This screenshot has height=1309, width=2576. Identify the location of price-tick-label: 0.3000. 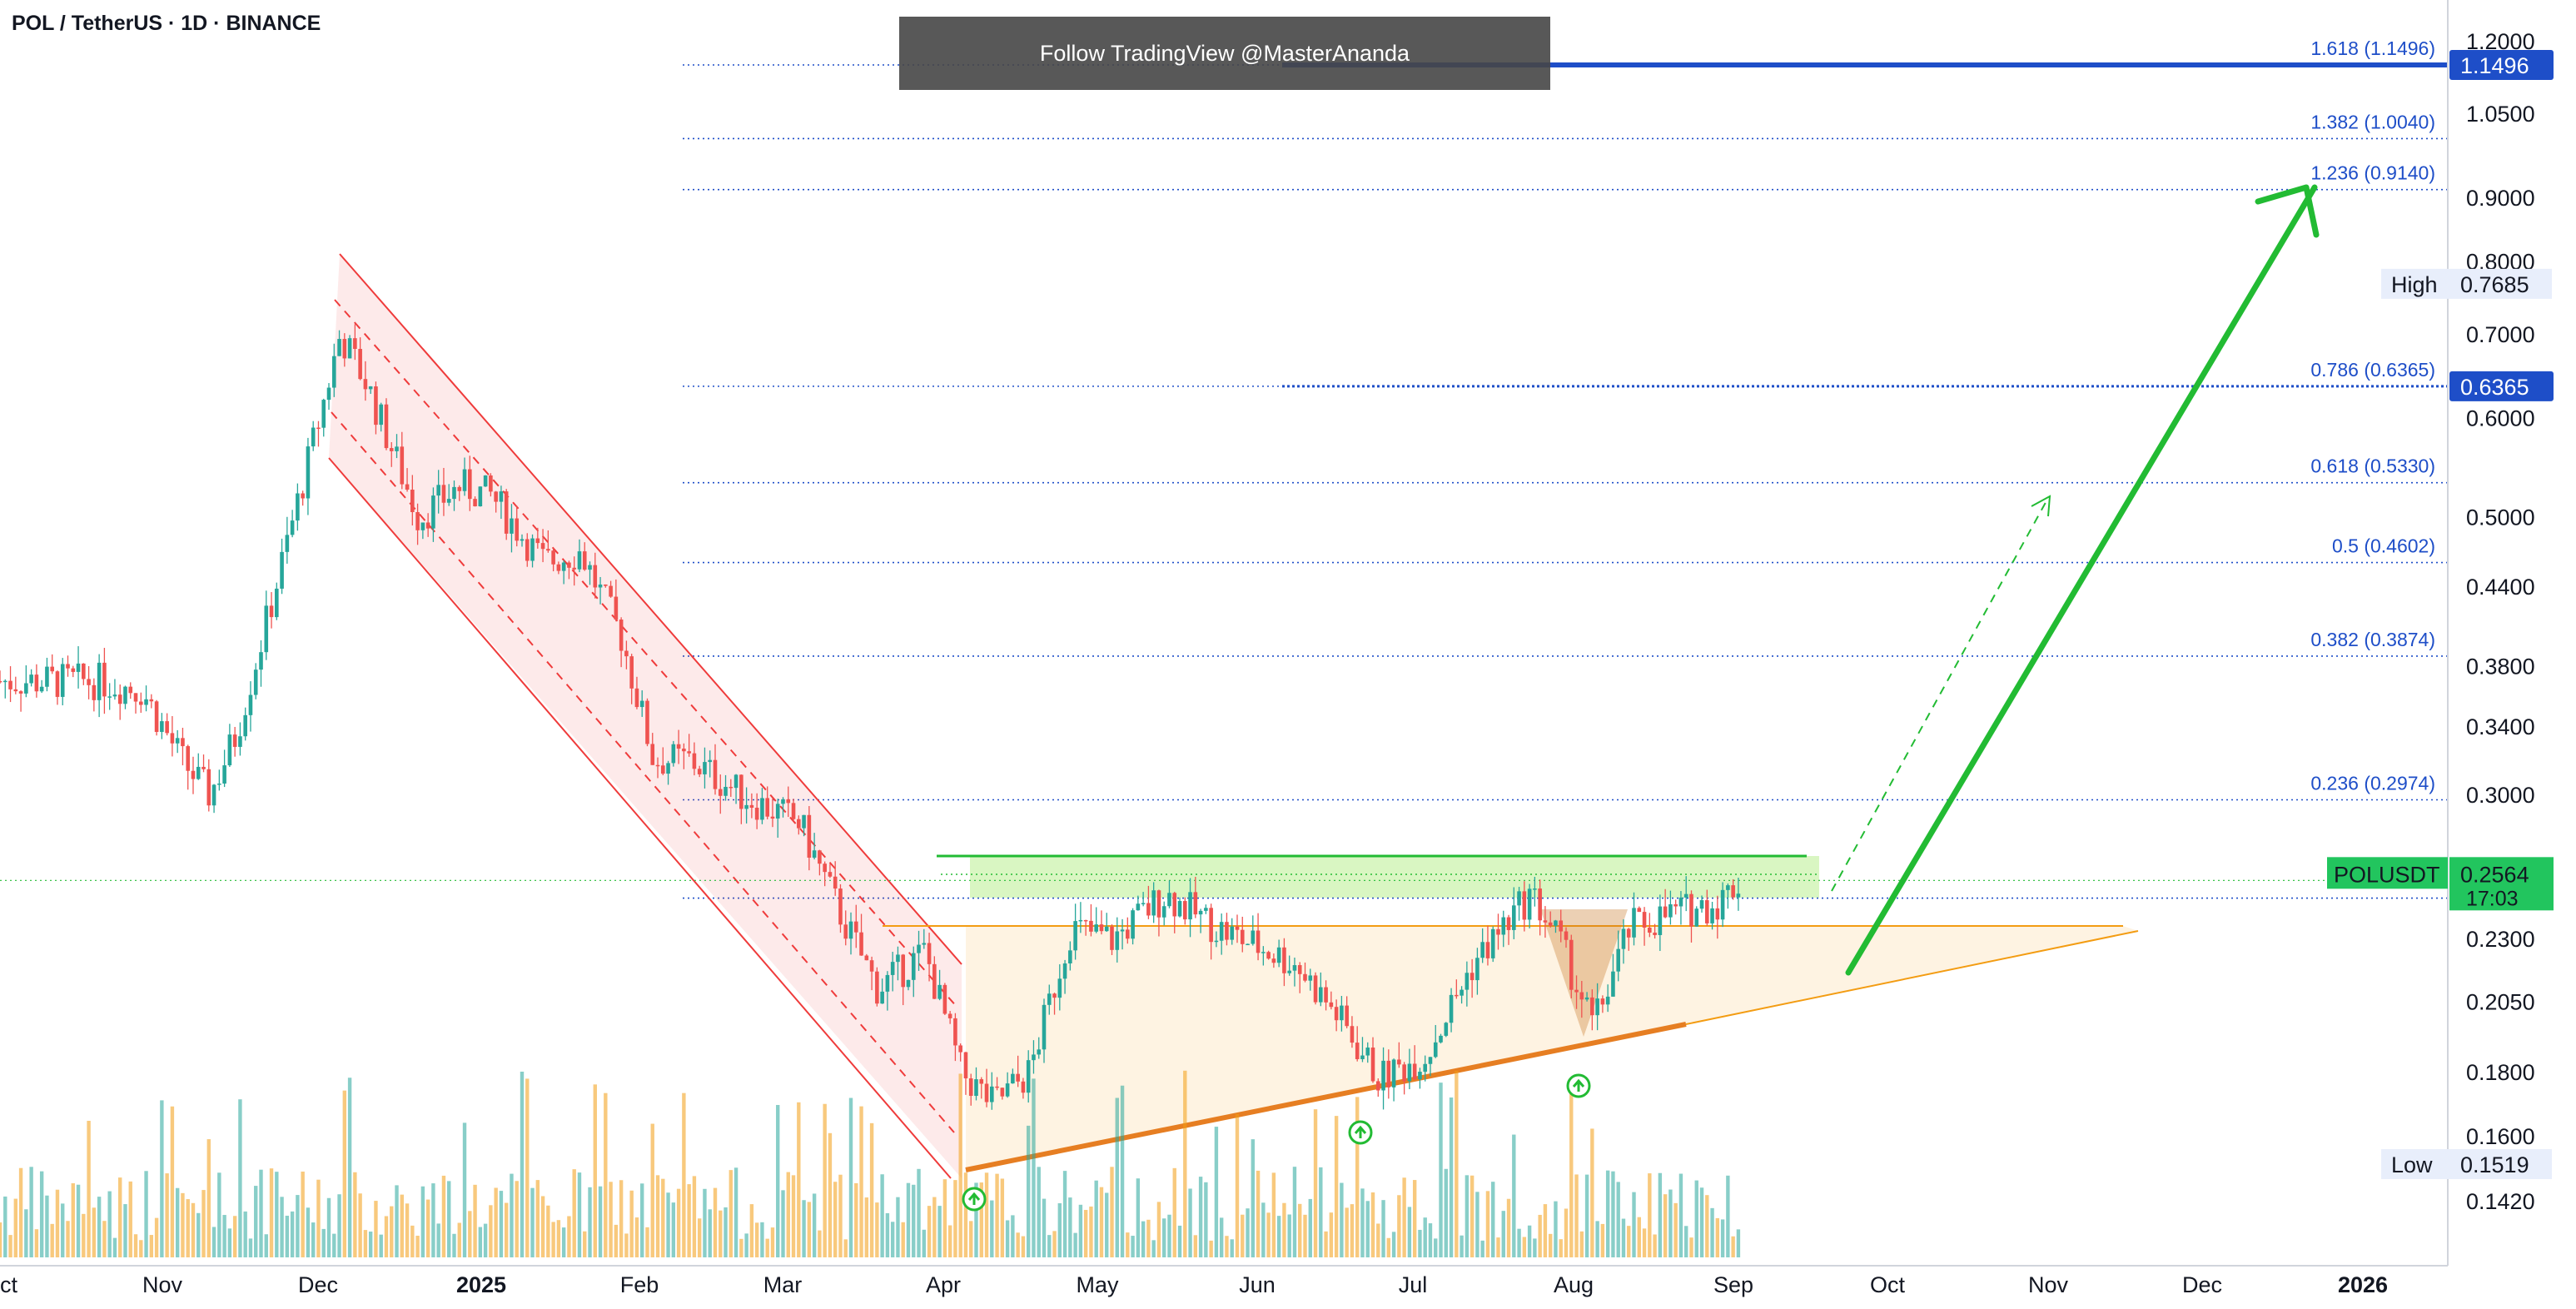
(2500, 796).